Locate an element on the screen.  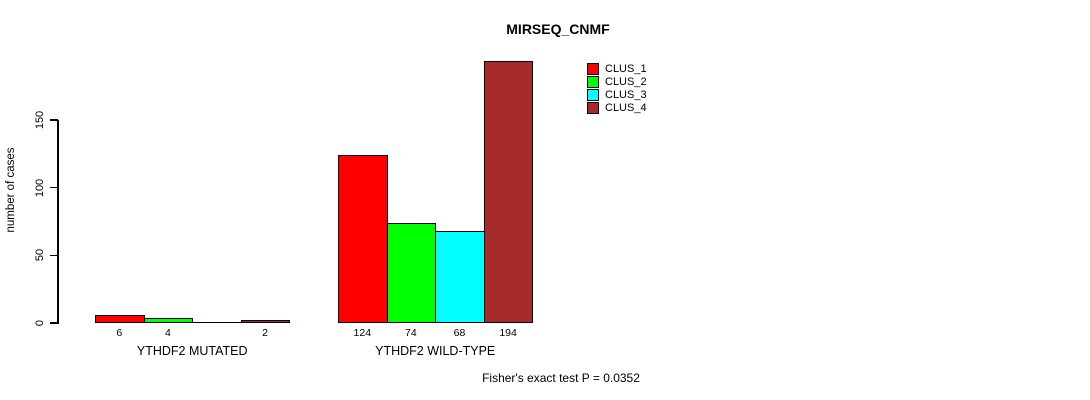
legend-row: CLUS_2 is located at coordinates (617, 81).